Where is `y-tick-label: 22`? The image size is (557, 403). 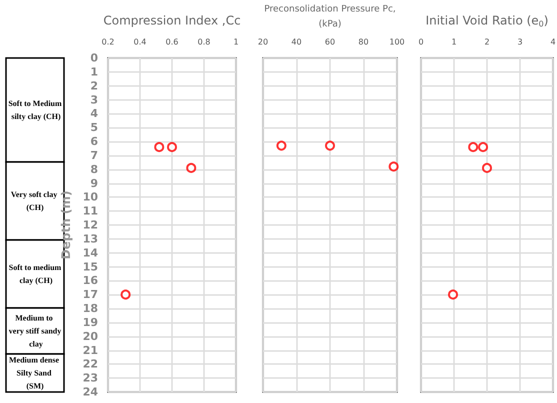
y-tick-label: 22 is located at coordinates (90, 364).